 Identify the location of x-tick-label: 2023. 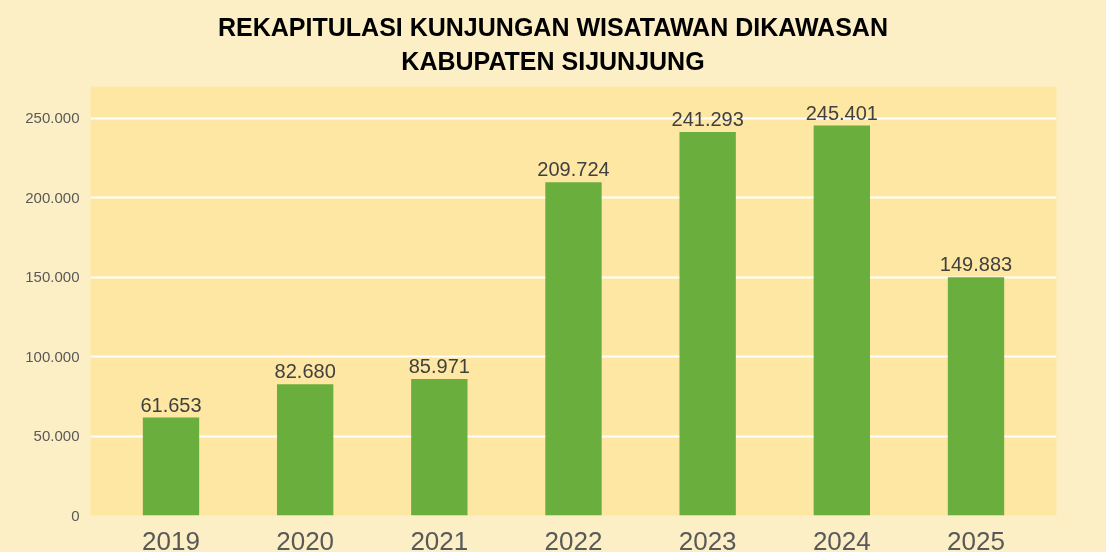
(707, 540).